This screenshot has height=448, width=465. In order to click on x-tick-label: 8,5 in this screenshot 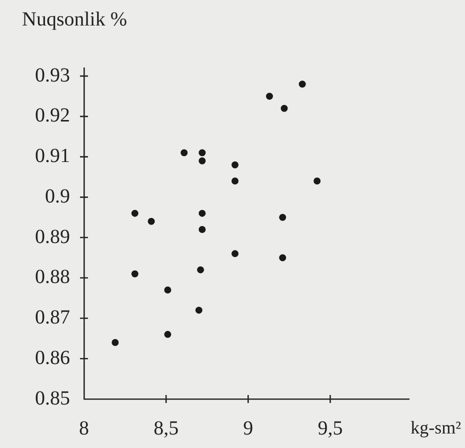, I will do `click(166, 428)`.